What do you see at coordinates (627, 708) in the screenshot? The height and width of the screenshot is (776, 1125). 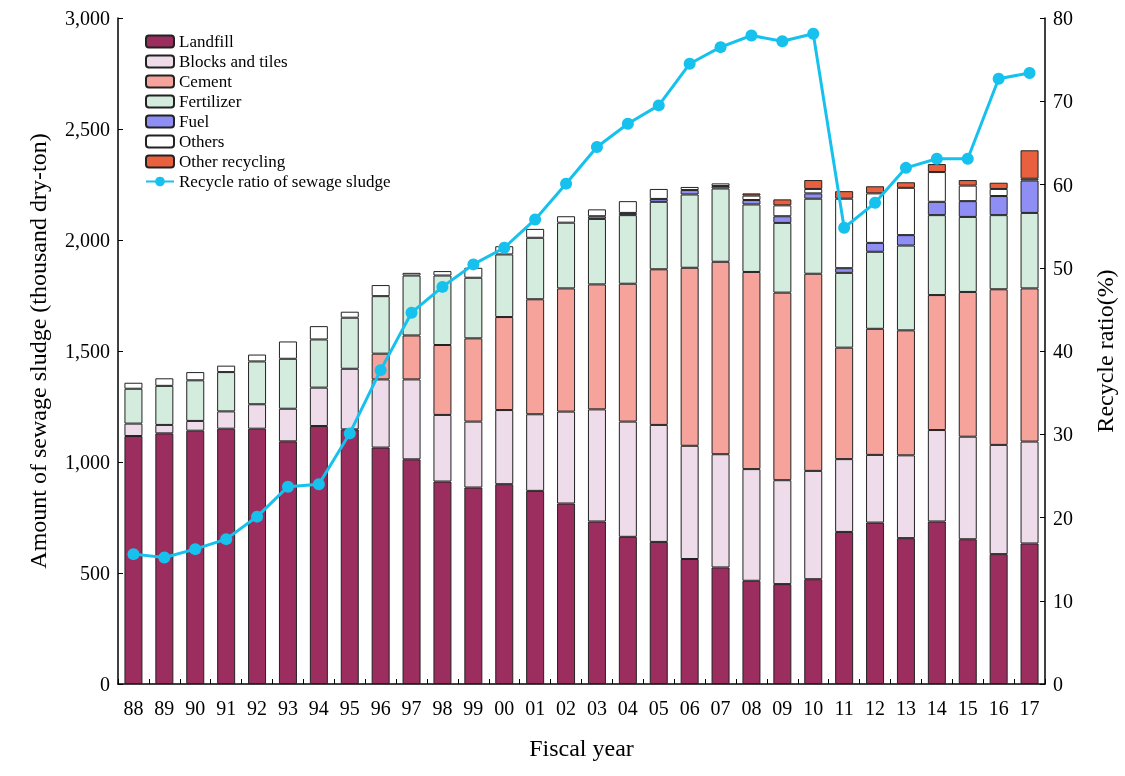 I see `x-tick-label: 04` at bounding box center [627, 708].